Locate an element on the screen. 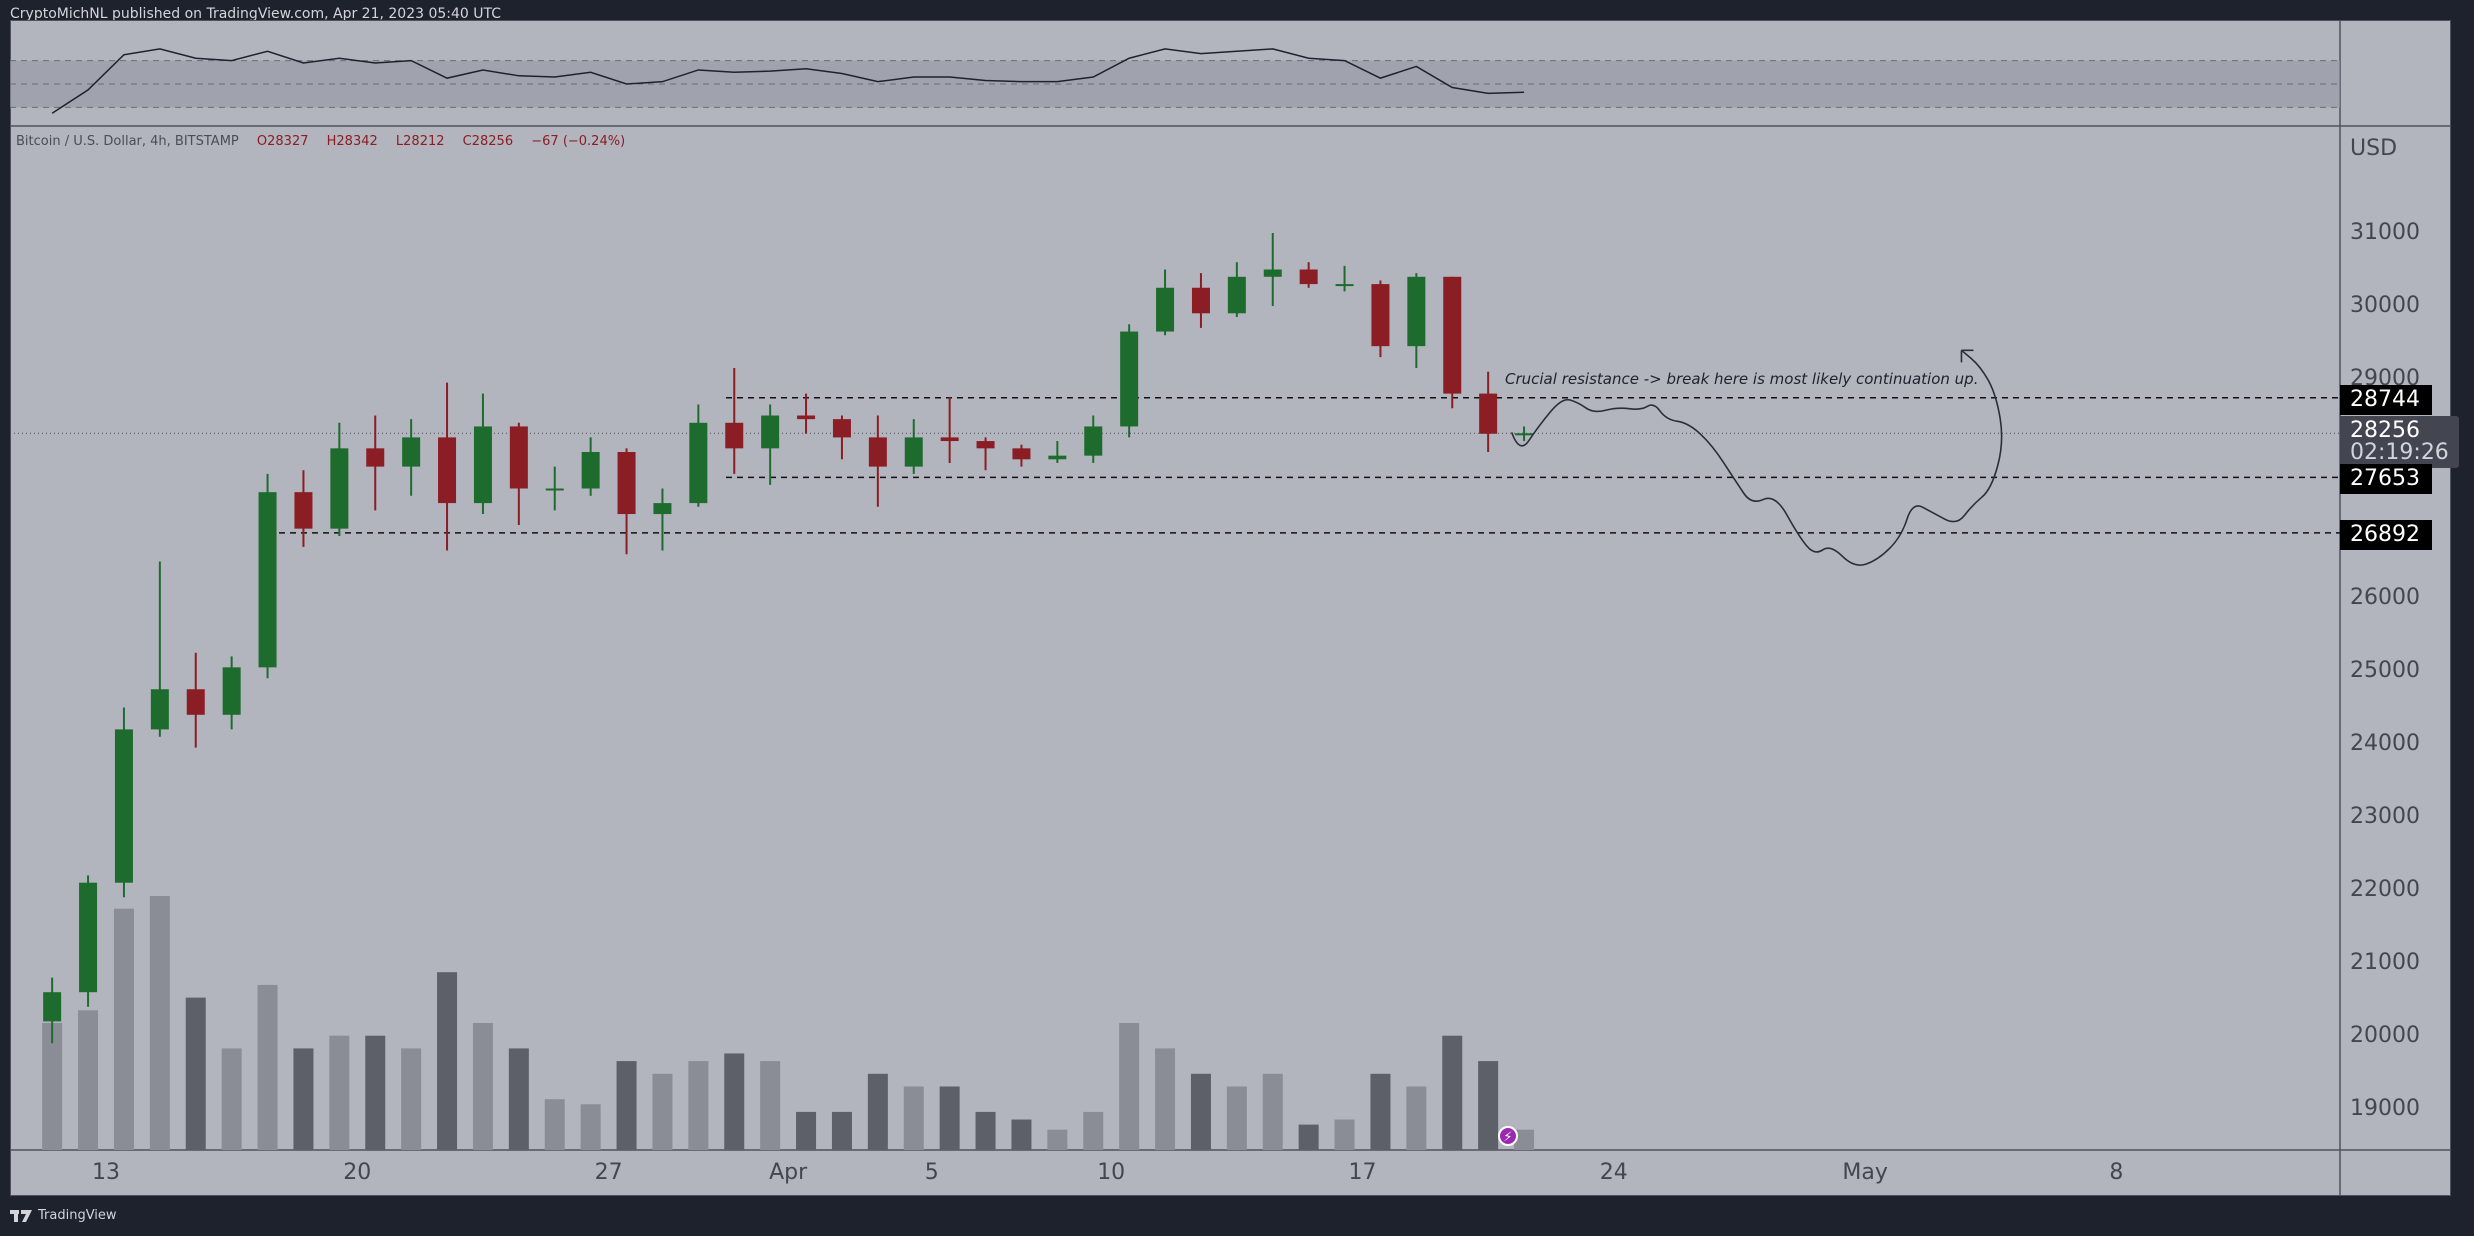 The height and width of the screenshot is (1236, 2474). price-tick-label: 23000 is located at coordinates (2385, 816).